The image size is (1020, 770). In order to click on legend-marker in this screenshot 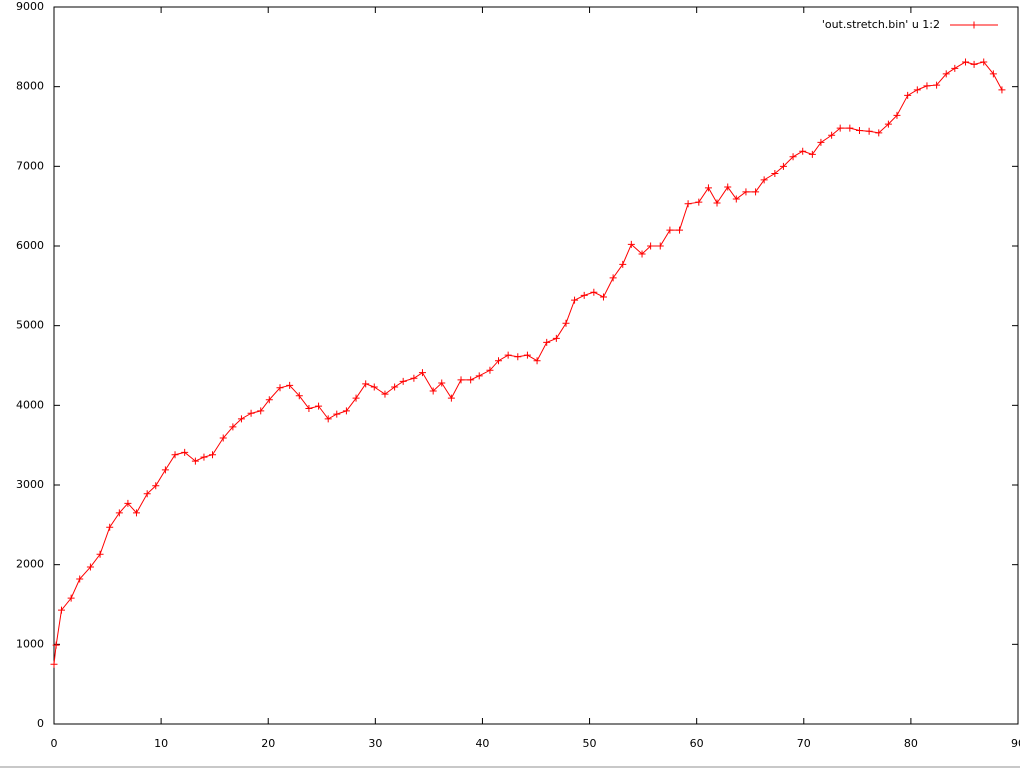, I will do `click(974, 25)`.